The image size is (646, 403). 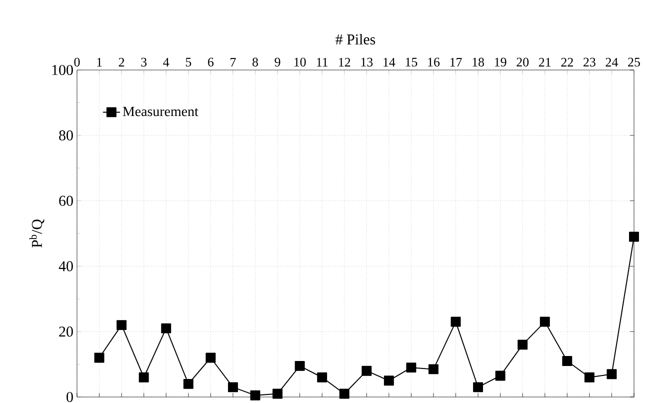 What do you see at coordinates (144, 62) in the screenshot?
I see `x-tick-label: 3` at bounding box center [144, 62].